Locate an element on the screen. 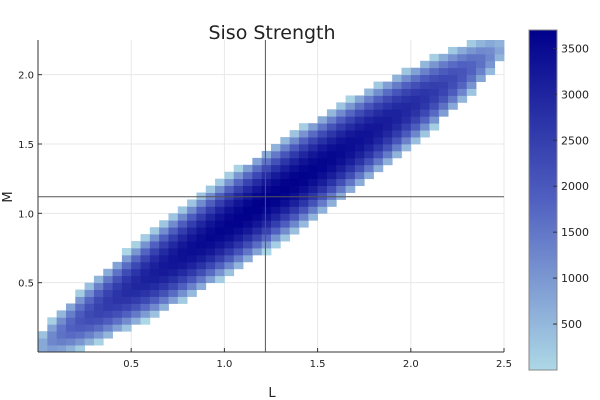 The width and height of the screenshot is (600, 400). y-tick-label: 1.0 is located at coordinates (26, 214).